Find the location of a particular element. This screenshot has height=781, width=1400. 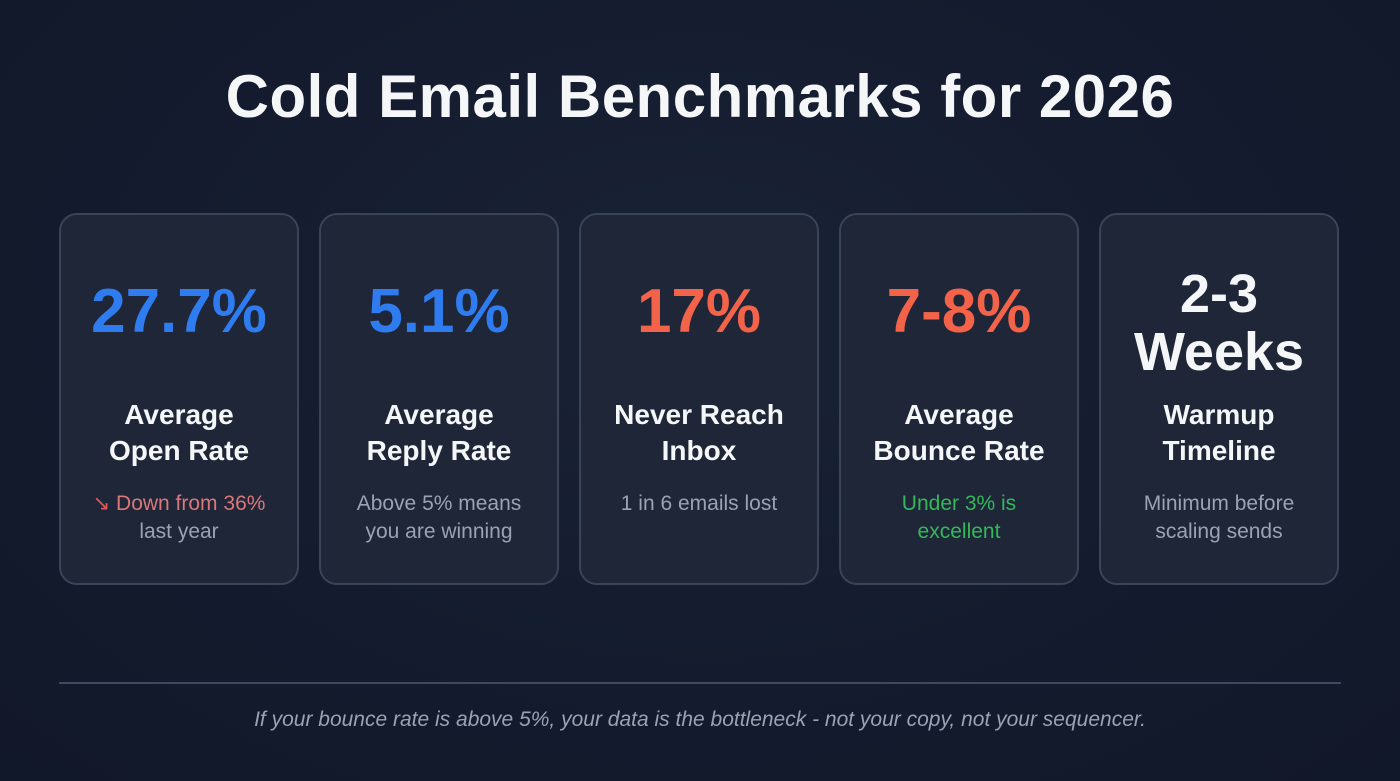

stat-value: 7-8% is located at coordinates (959, 311).